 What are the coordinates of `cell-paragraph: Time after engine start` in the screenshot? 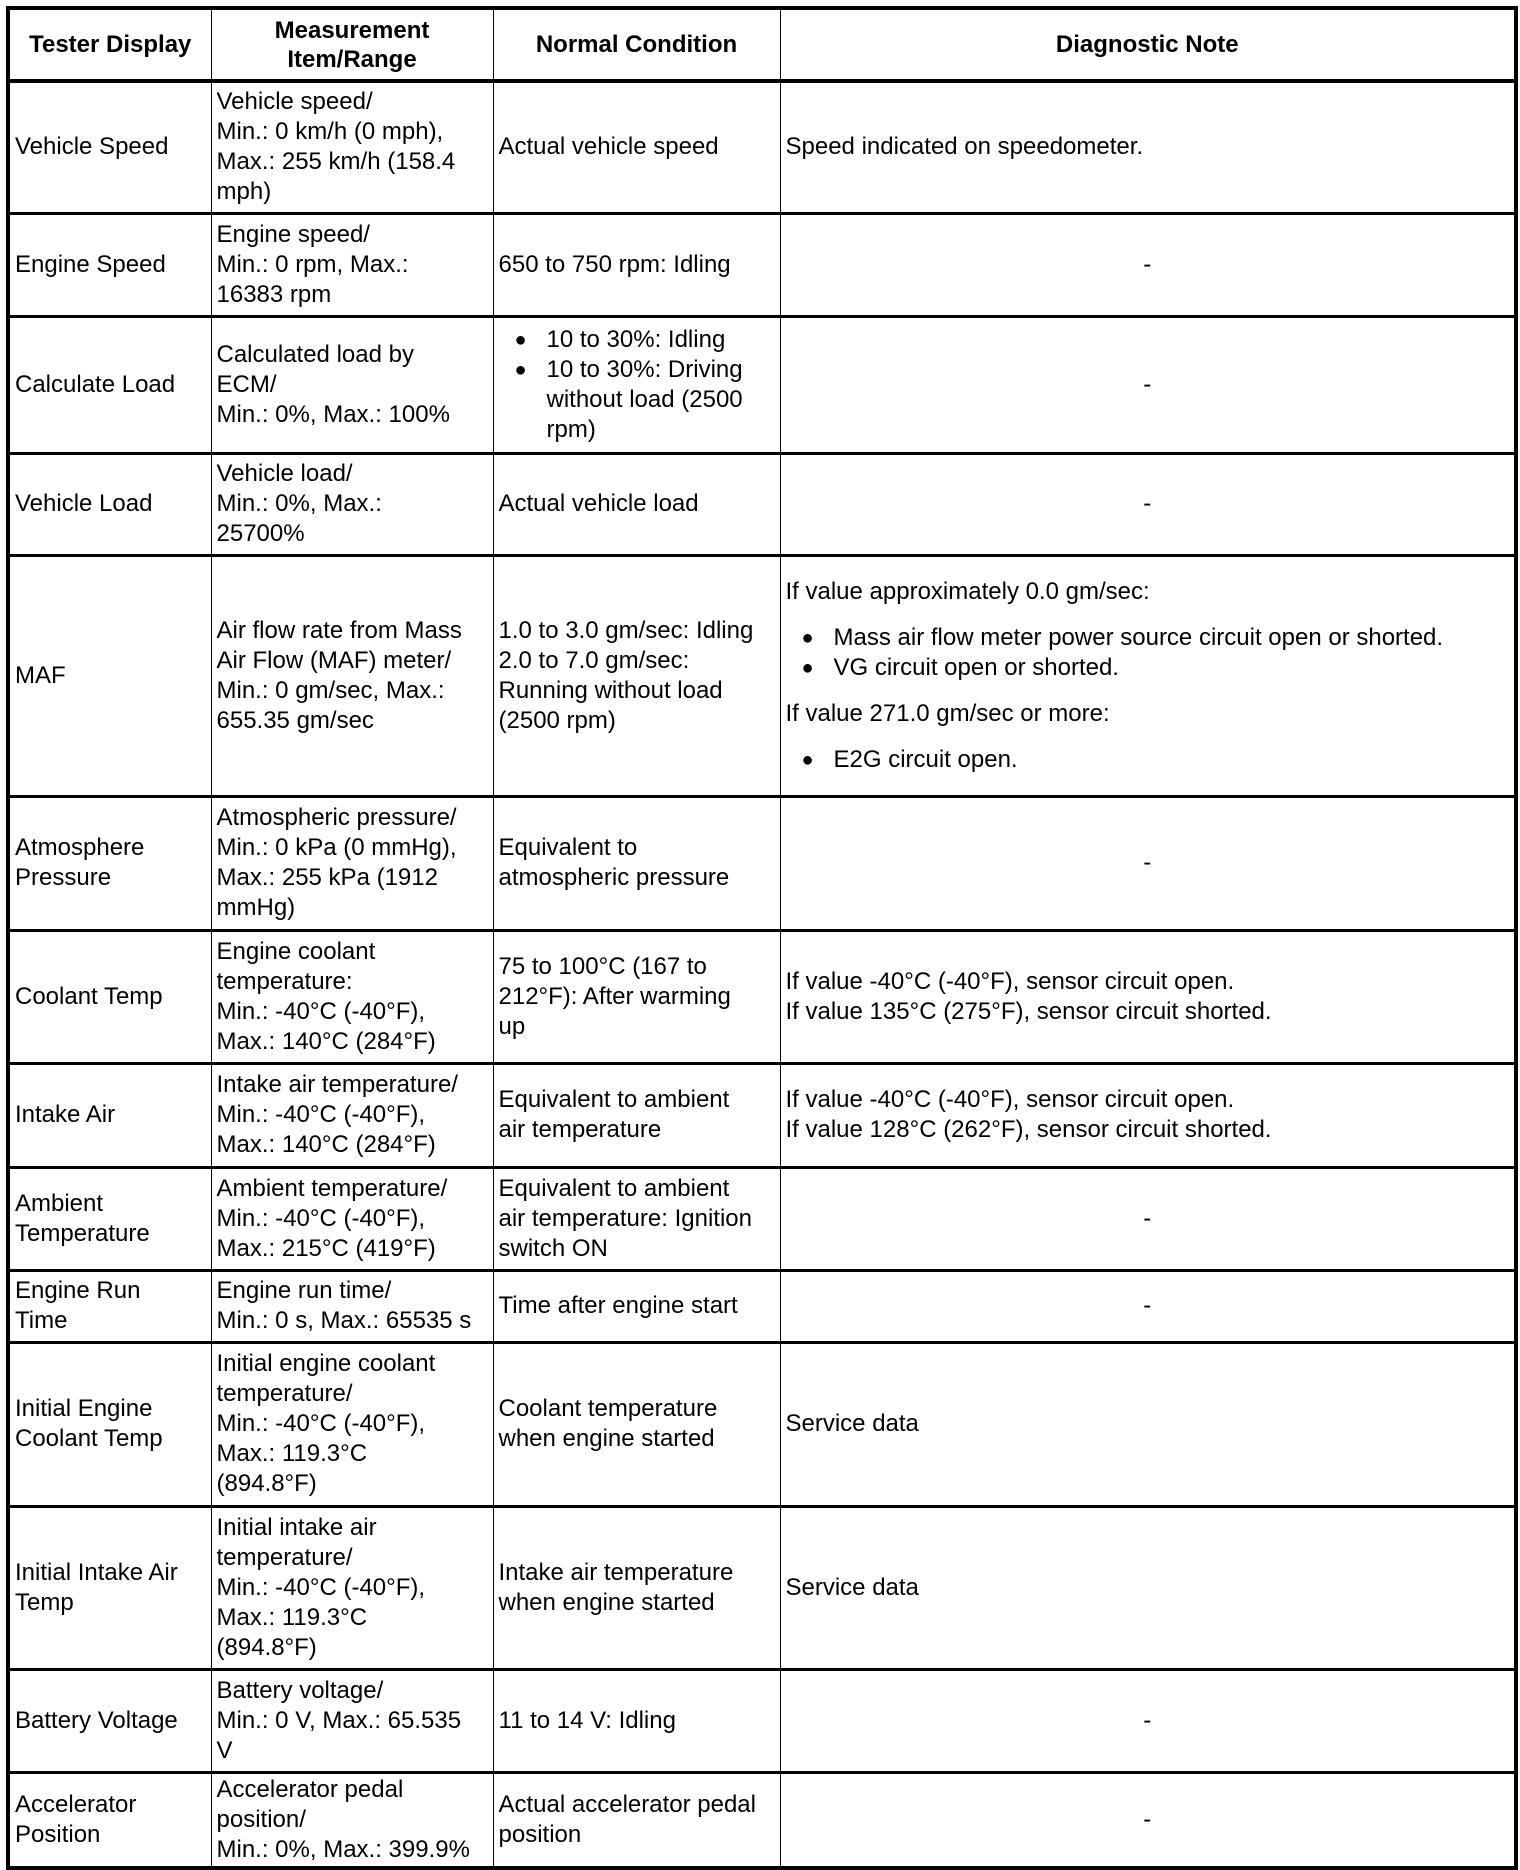 It's located at (618, 1305).